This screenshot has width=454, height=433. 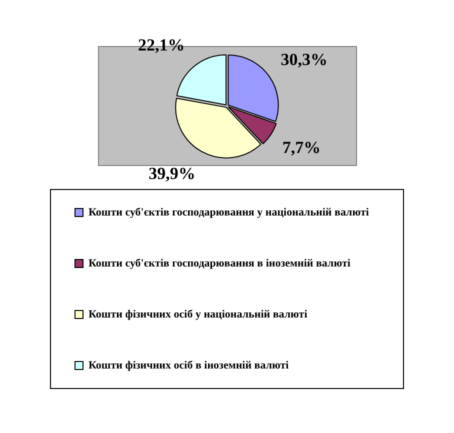 What do you see at coordinates (228, 212) in the screenshot?
I see `legend-label: Кошти суб'єктів господарювання у національній валюті` at bounding box center [228, 212].